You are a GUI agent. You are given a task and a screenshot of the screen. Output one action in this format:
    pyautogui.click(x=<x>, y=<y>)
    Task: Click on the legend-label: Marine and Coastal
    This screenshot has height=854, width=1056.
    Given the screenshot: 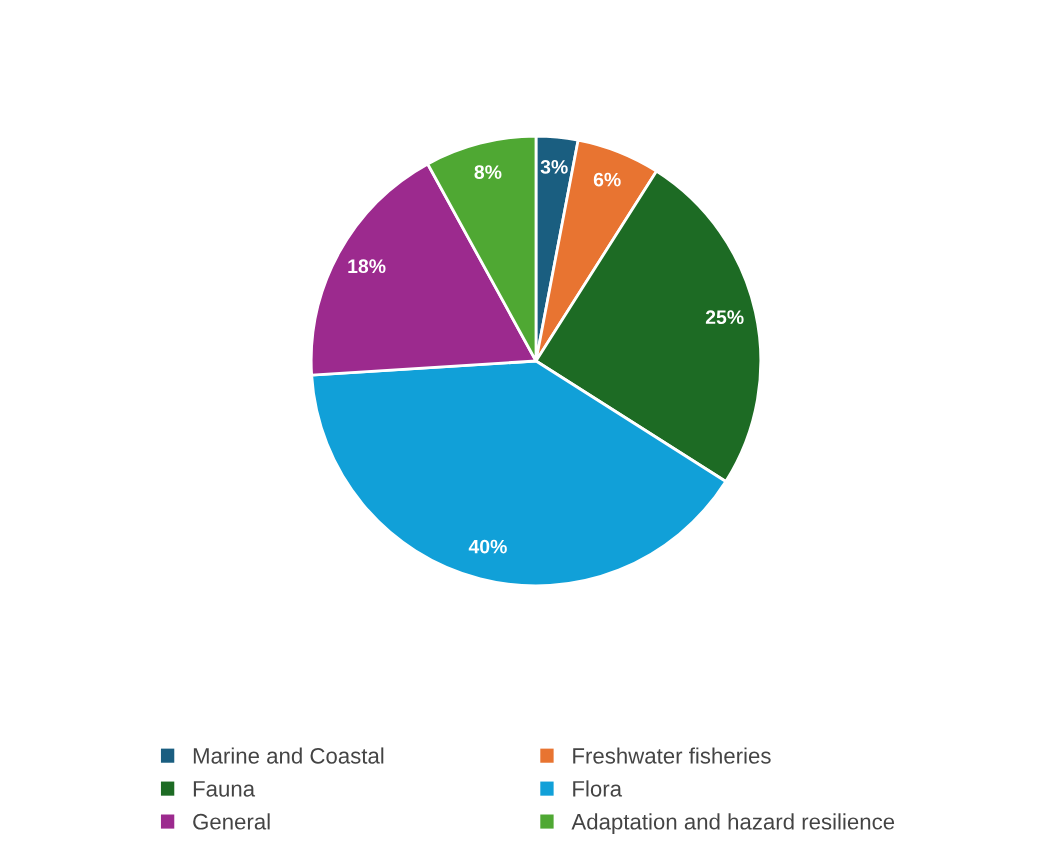 What is the action you would take?
    pyautogui.click(x=288, y=755)
    